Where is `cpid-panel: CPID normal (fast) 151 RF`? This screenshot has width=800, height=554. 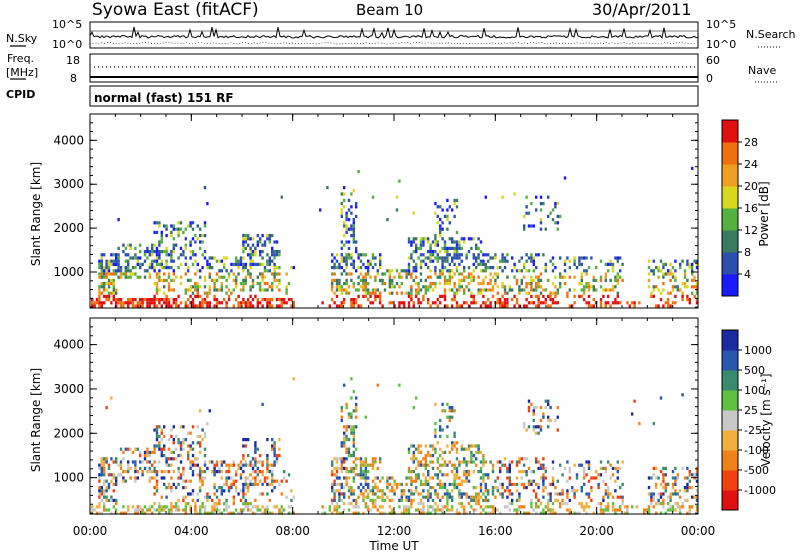 cpid-panel: CPID normal (fast) 151 RF is located at coordinates (352, 96).